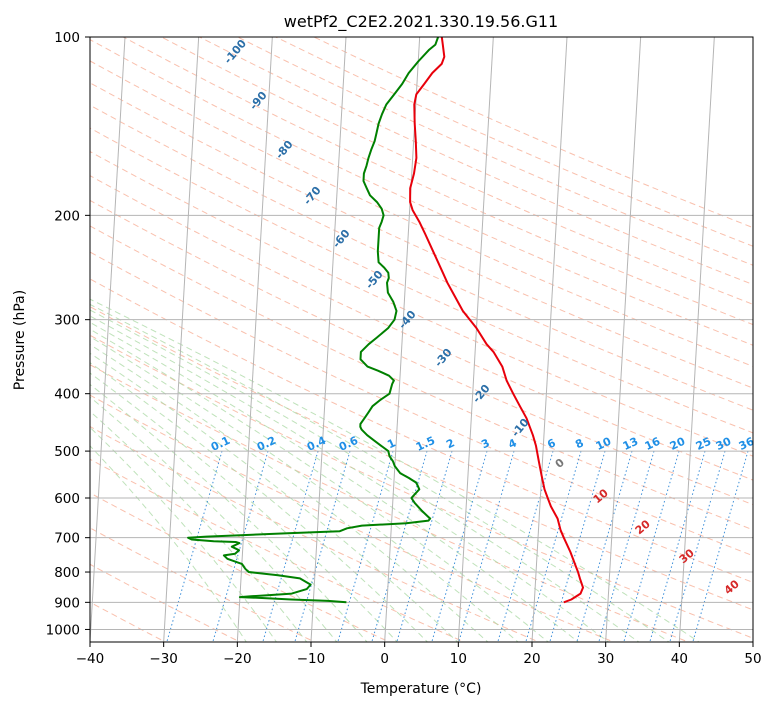 This screenshot has height=708, width=775. What do you see at coordinates (235, 52) in the screenshot?
I see `dry-adiabat-label: -100` at bounding box center [235, 52].